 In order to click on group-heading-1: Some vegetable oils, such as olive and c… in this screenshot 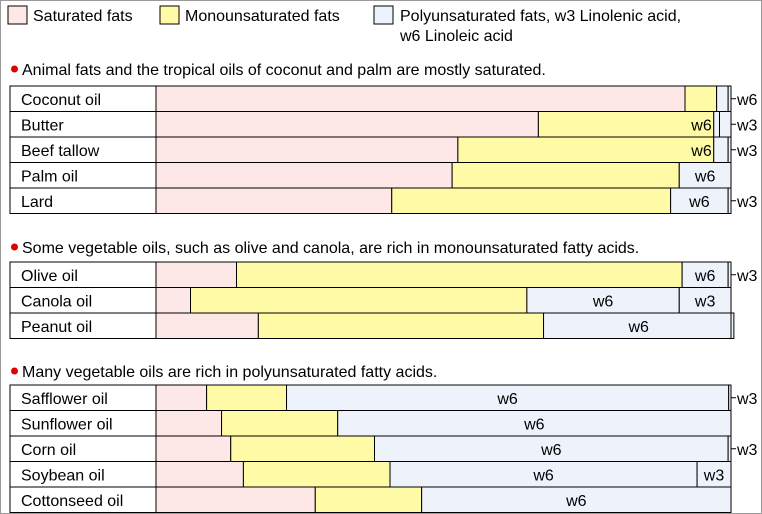, I will do `click(330, 248)`.